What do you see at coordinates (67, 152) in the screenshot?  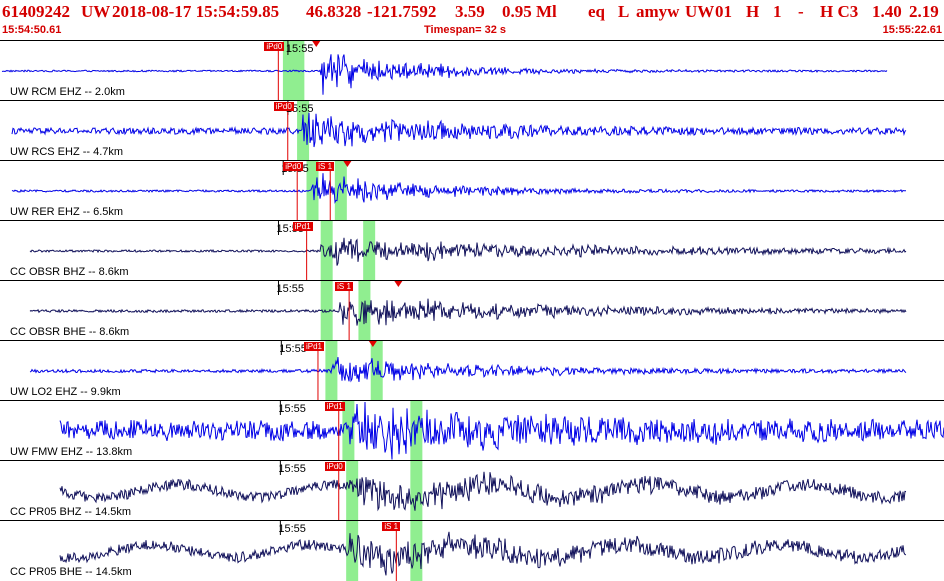 I see `station-label: UW RCS EHZ -- 4.7km` at bounding box center [67, 152].